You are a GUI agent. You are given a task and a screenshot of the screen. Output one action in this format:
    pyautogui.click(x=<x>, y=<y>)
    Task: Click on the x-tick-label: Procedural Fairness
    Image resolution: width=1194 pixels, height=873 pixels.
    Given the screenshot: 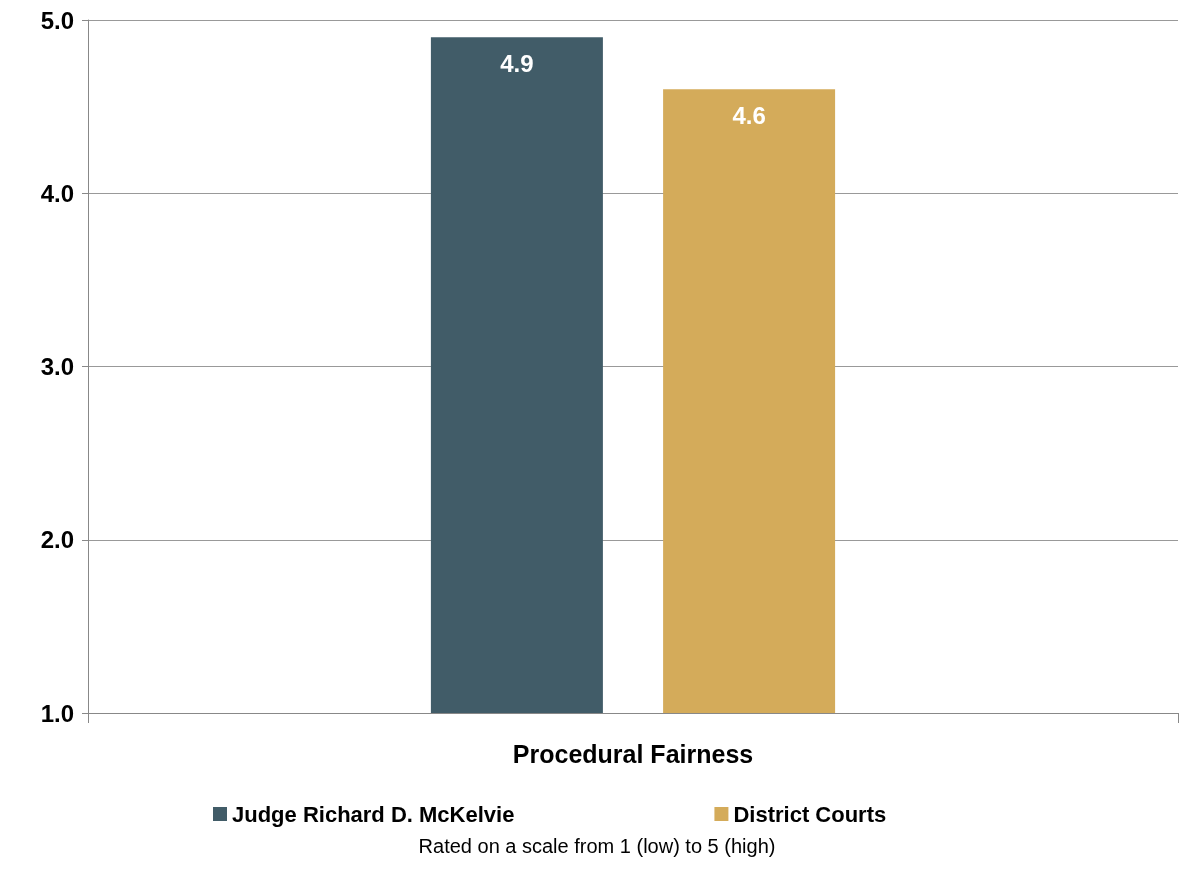 What is the action you would take?
    pyautogui.click(x=633, y=753)
    